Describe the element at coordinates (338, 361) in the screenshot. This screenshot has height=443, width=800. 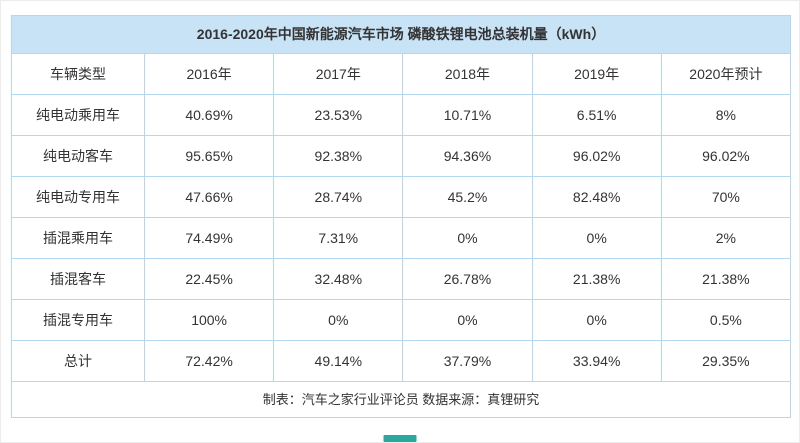
I see `cell-value: 49.14%` at that location.